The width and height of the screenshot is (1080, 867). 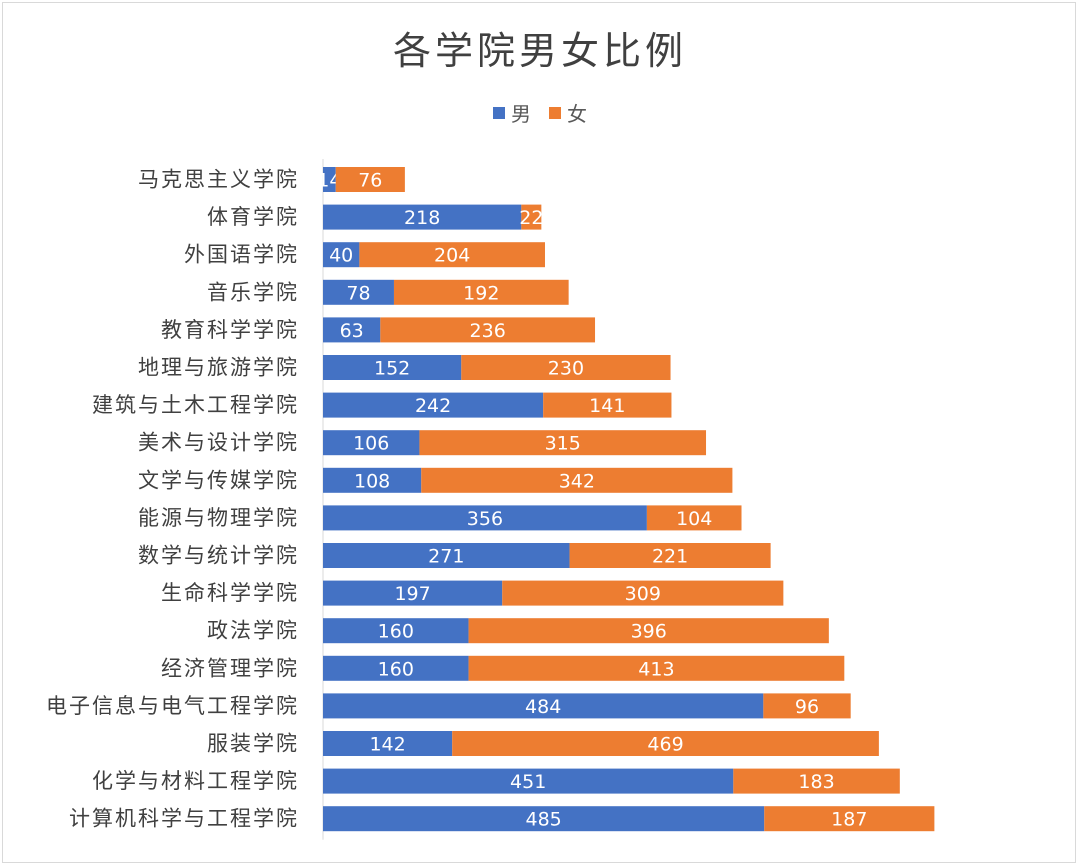 I want to click on data-label-female: 396, so click(x=649, y=632).